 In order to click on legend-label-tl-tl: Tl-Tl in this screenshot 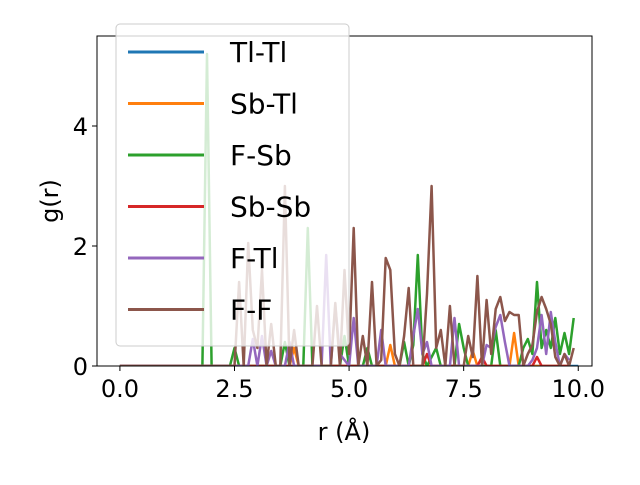, I will do `click(258, 52)`.